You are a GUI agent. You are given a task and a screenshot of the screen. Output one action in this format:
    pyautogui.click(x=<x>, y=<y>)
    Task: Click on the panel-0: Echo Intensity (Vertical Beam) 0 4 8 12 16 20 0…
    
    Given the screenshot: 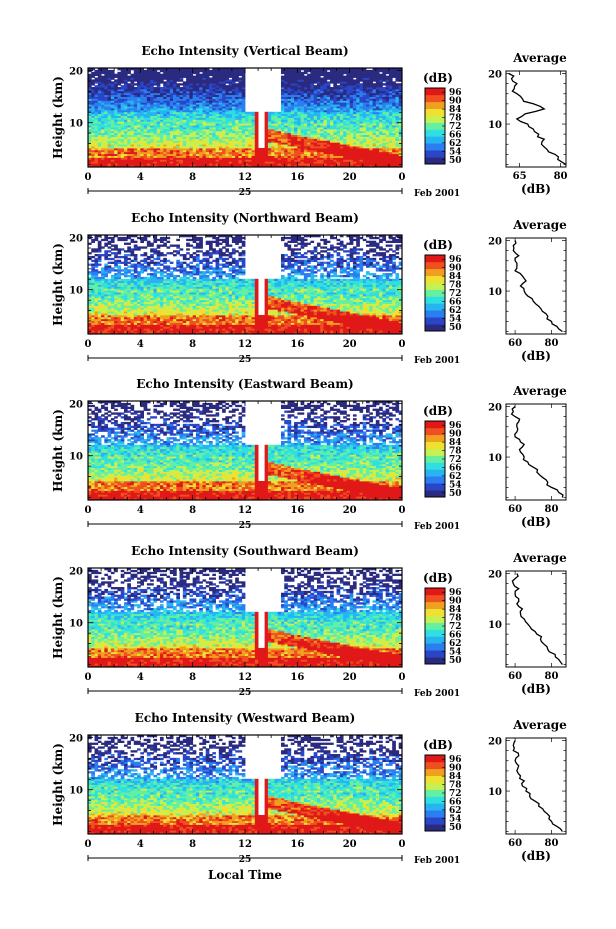 What is the action you would take?
    pyautogui.click(x=309, y=121)
    